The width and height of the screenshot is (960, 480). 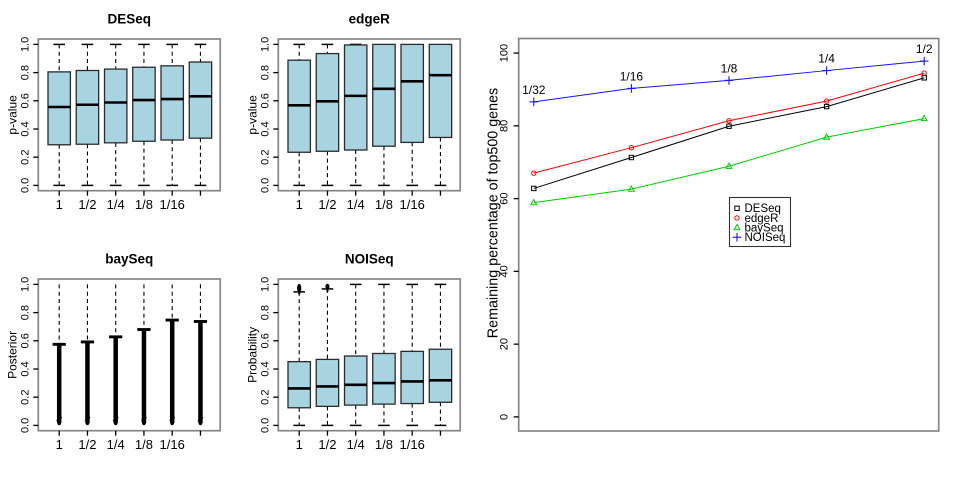 What do you see at coordinates (534, 90) in the screenshot?
I see `svg-text: 1/32` at bounding box center [534, 90].